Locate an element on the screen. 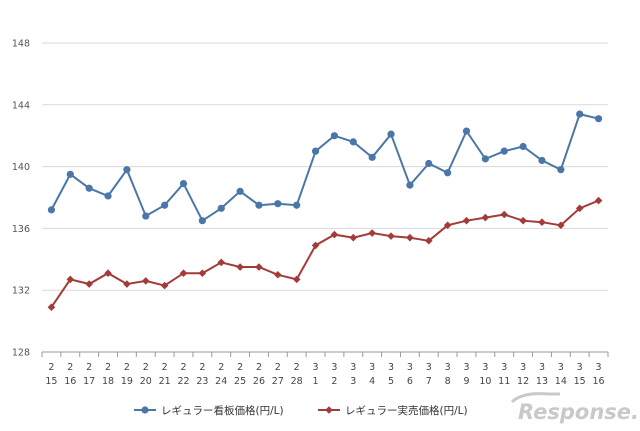 This screenshot has height=431, width=640. x-tick-label-day: 3 is located at coordinates (353, 381).